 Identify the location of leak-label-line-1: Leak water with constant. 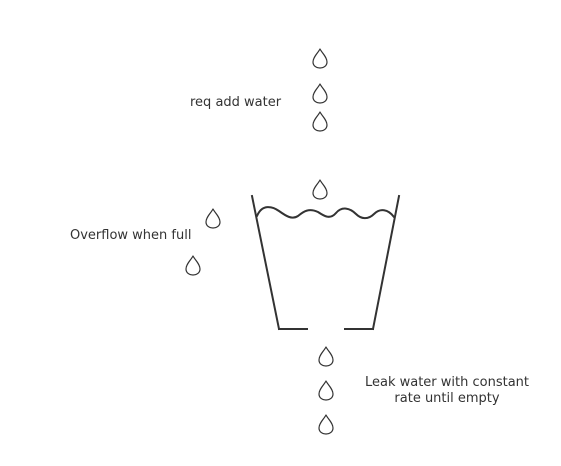
(447, 382).